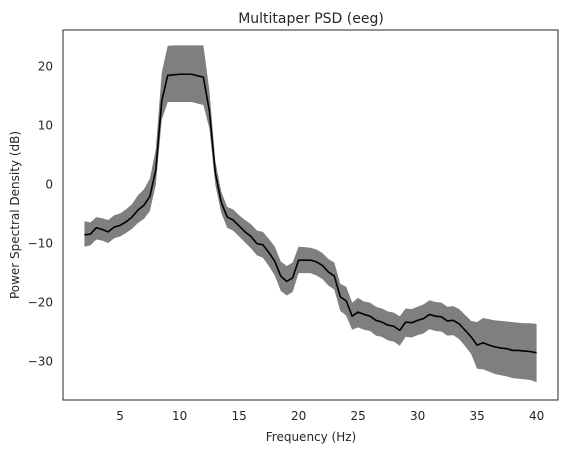 This screenshot has height=453, width=568. Describe the element at coordinates (40, 214) in the screenshot. I see `y-tick-labels: 20 10 0 −10 −20 −30` at that location.